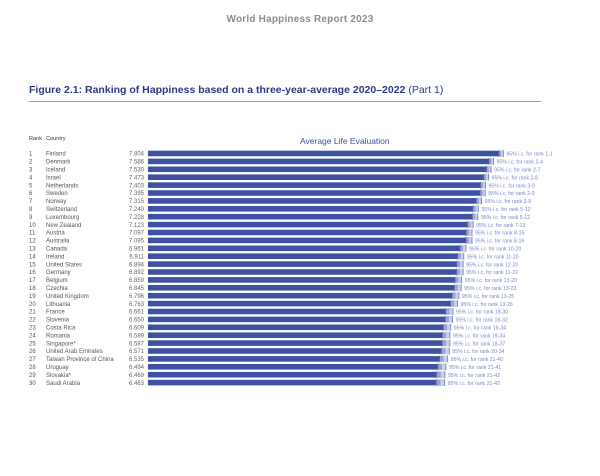  I want to click on rank-label: 16, so click(32, 273).